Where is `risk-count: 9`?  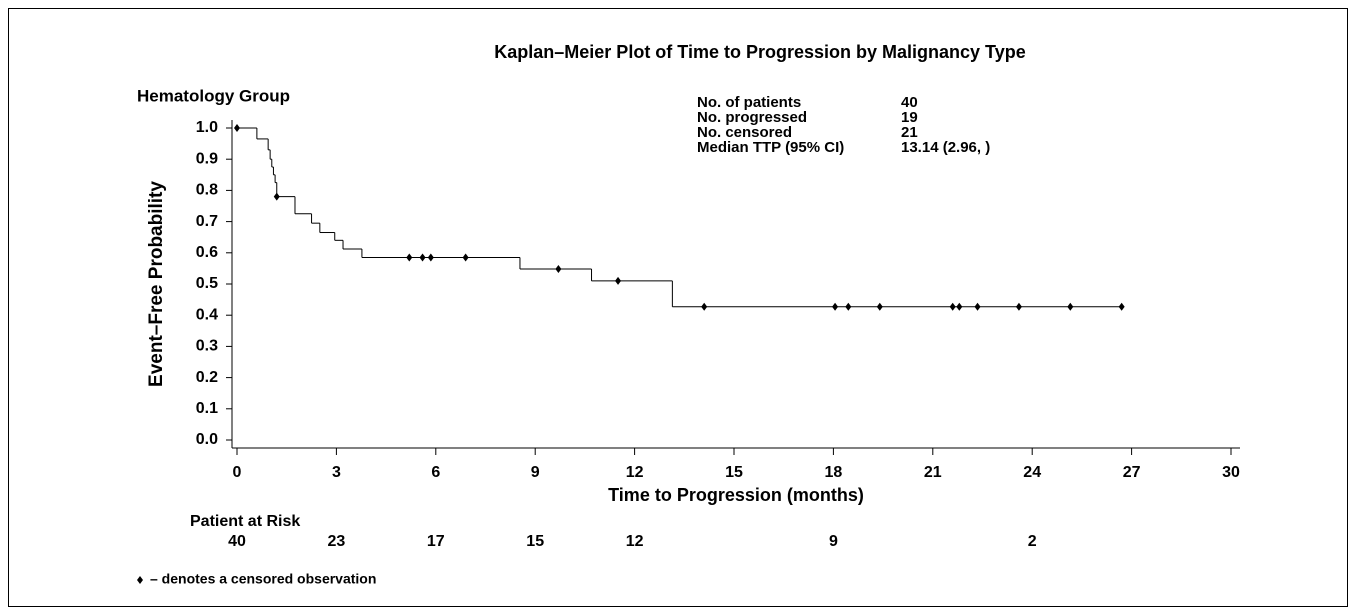
risk-count: 9 is located at coordinates (833, 541).